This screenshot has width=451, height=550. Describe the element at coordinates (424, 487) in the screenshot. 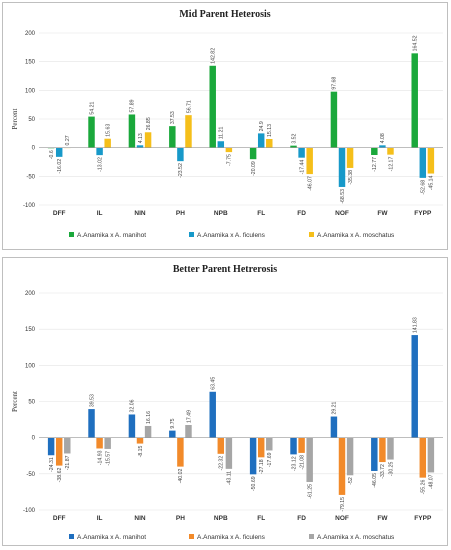

I see `data-label: -55.26` at that location.